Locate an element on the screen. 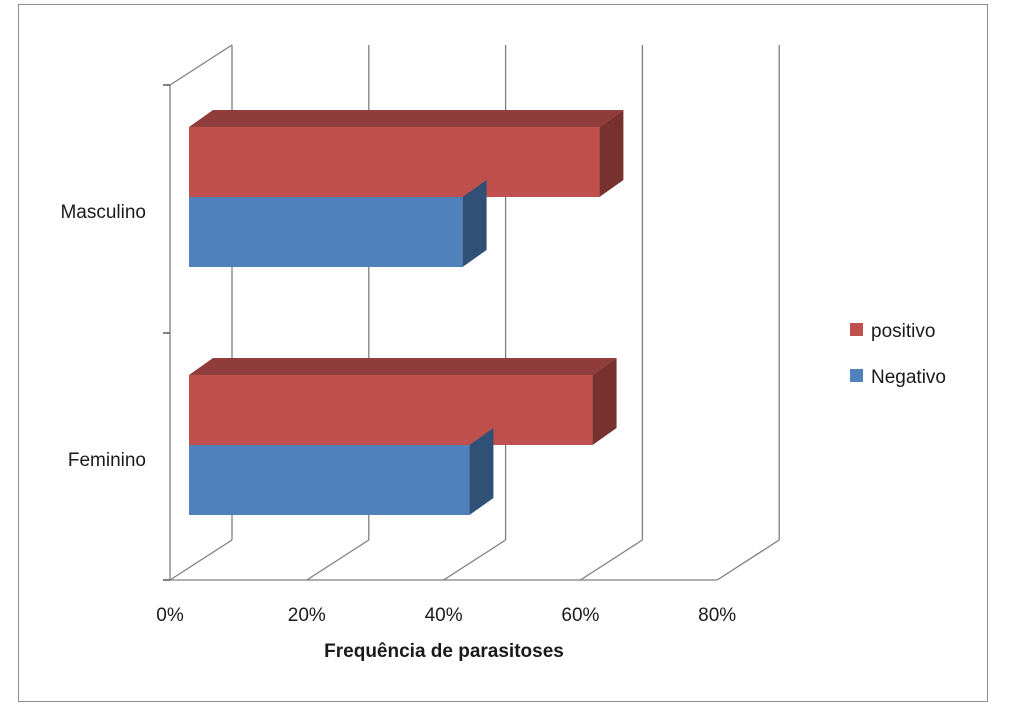 The image size is (1024, 712). x-tick-label: 20% is located at coordinates (307, 615).